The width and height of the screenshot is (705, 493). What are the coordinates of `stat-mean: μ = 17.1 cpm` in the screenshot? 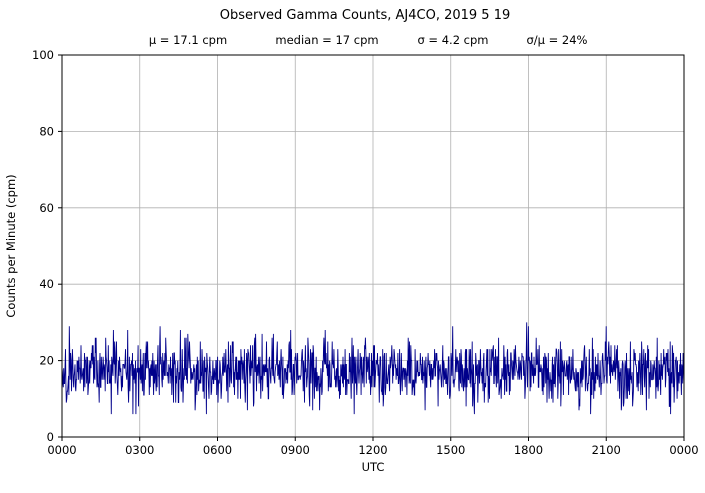 It's located at (188, 40).